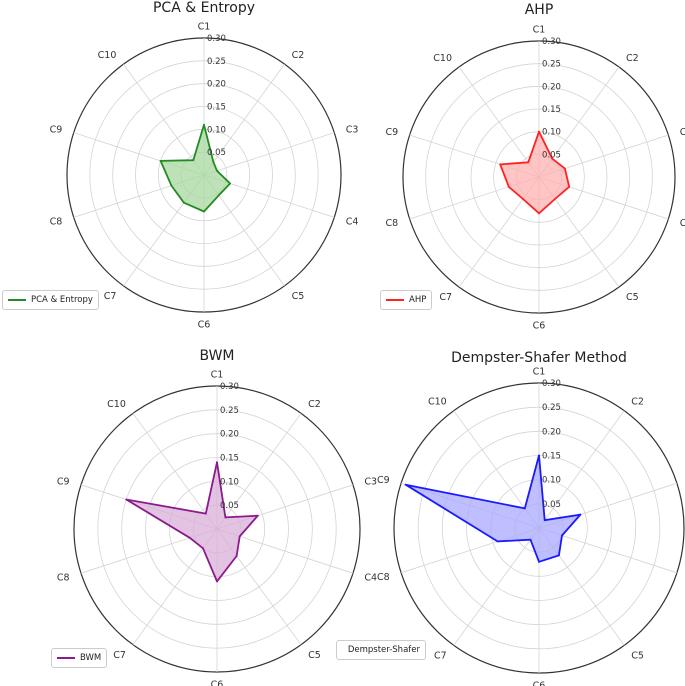 Image resolution: width=685 pixels, height=686 pixels. Describe the element at coordinates (370, 482) in the screenshot. I see `category-label-c3: C3` at that location.